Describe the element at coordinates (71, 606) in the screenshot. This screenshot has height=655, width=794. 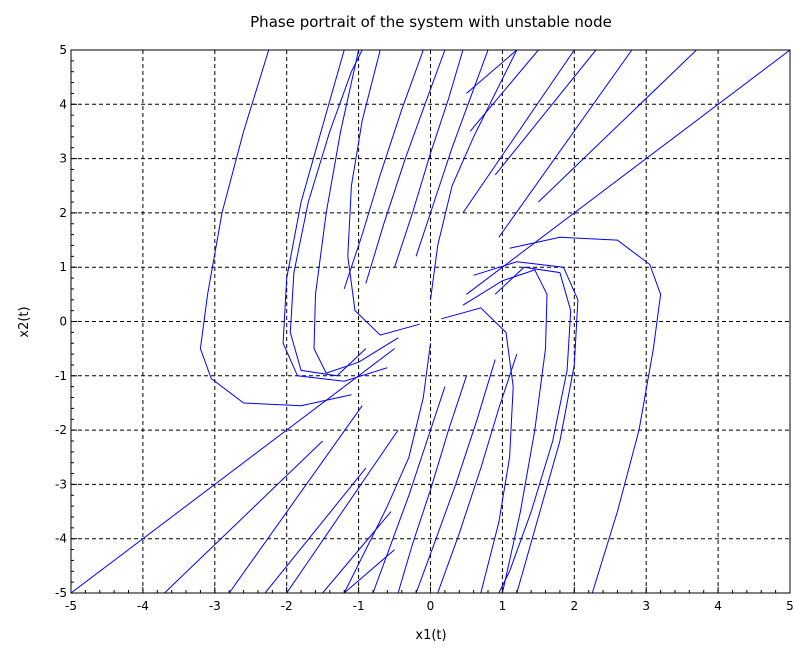
I see `x-tick-label: -5` at that location.